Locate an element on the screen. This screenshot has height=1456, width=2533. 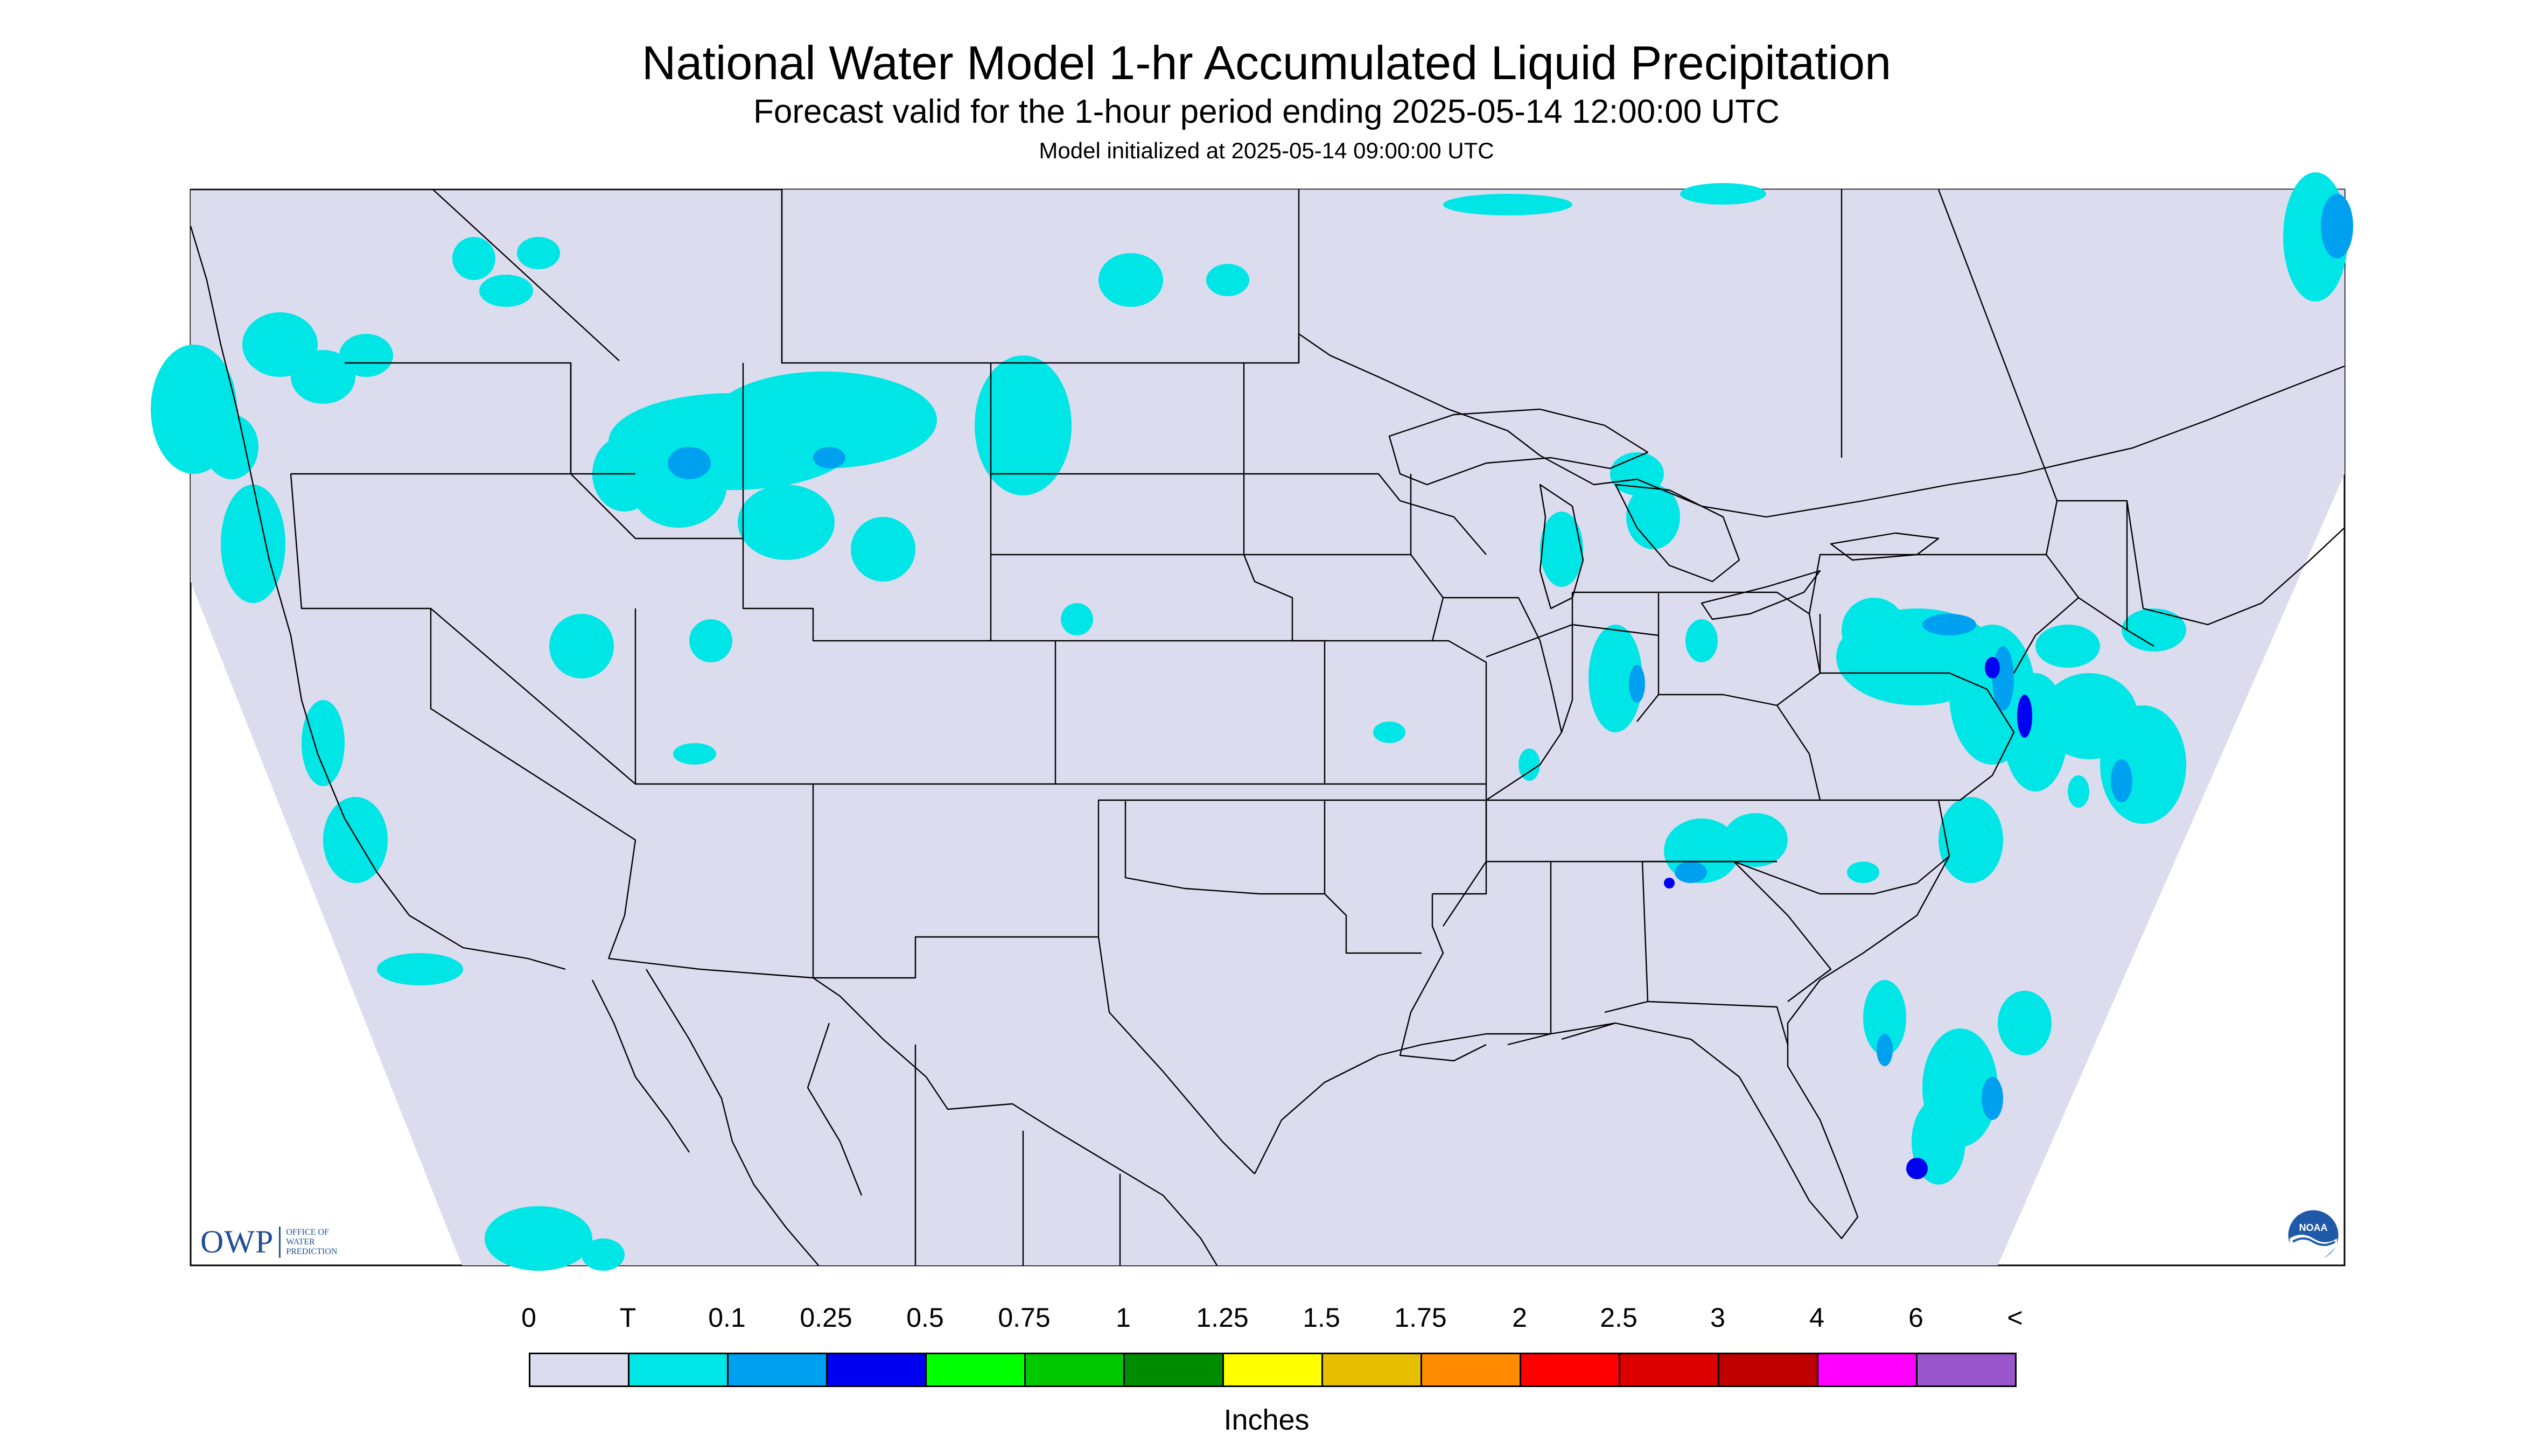
legend-label-trace: T is located at coordinates (628, 1318).